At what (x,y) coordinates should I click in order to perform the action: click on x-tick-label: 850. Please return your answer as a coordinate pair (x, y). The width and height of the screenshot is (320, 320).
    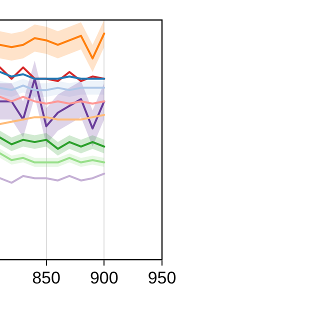
    Looking at the image, I should click on (46, 278).